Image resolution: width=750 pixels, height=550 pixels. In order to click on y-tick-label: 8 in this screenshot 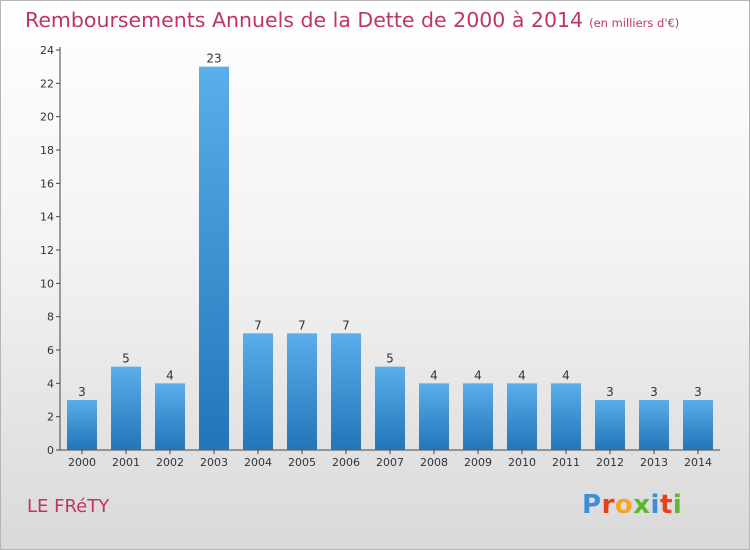, I will do `click(50, 317)`.